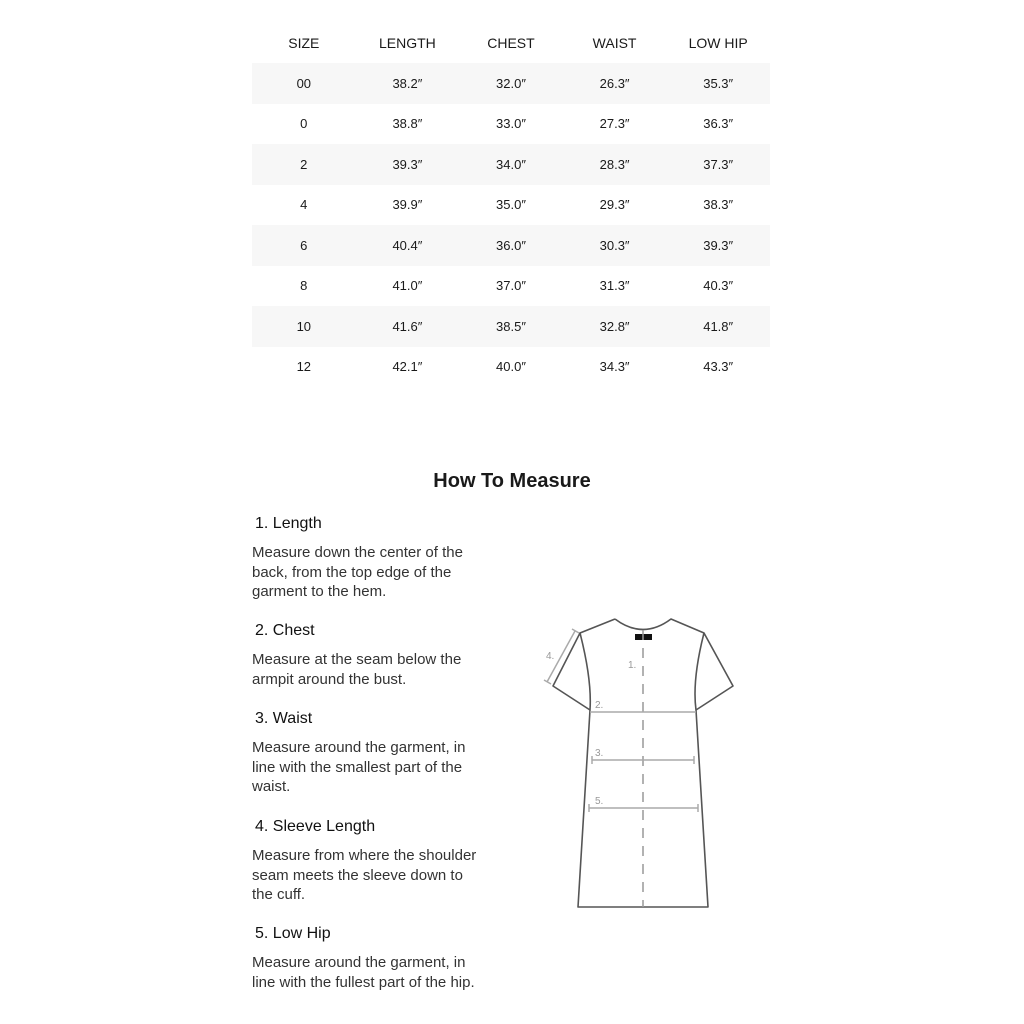 The image size is (1024, 1024). Describe the element at coordinates (614, 286) in the screenshot. I see `table-cell: 31.3″` at that location.